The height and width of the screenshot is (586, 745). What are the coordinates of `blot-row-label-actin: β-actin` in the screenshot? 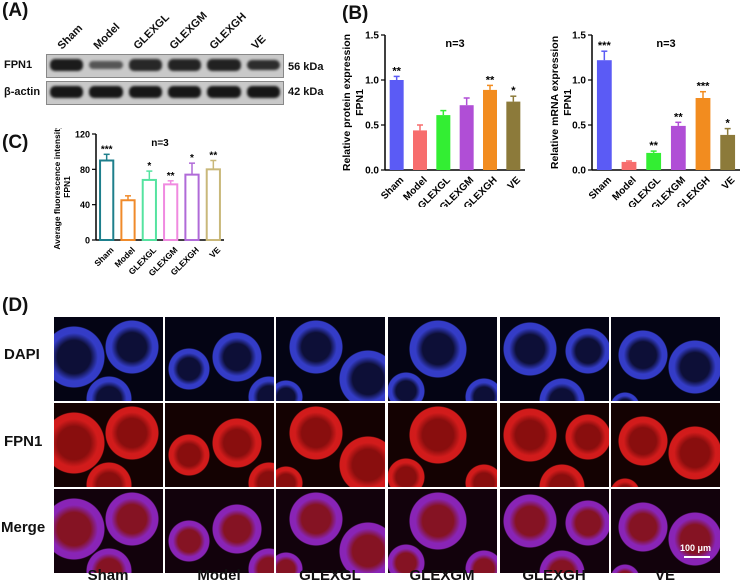 It's located at (22, 92).